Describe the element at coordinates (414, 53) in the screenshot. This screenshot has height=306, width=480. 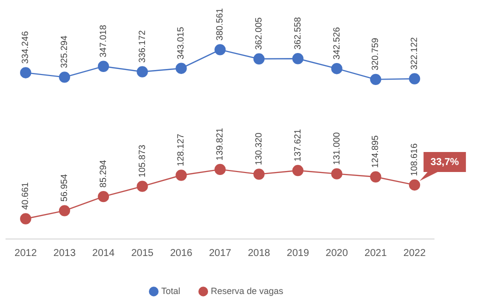
I see `data-label: 322.122` at that location.